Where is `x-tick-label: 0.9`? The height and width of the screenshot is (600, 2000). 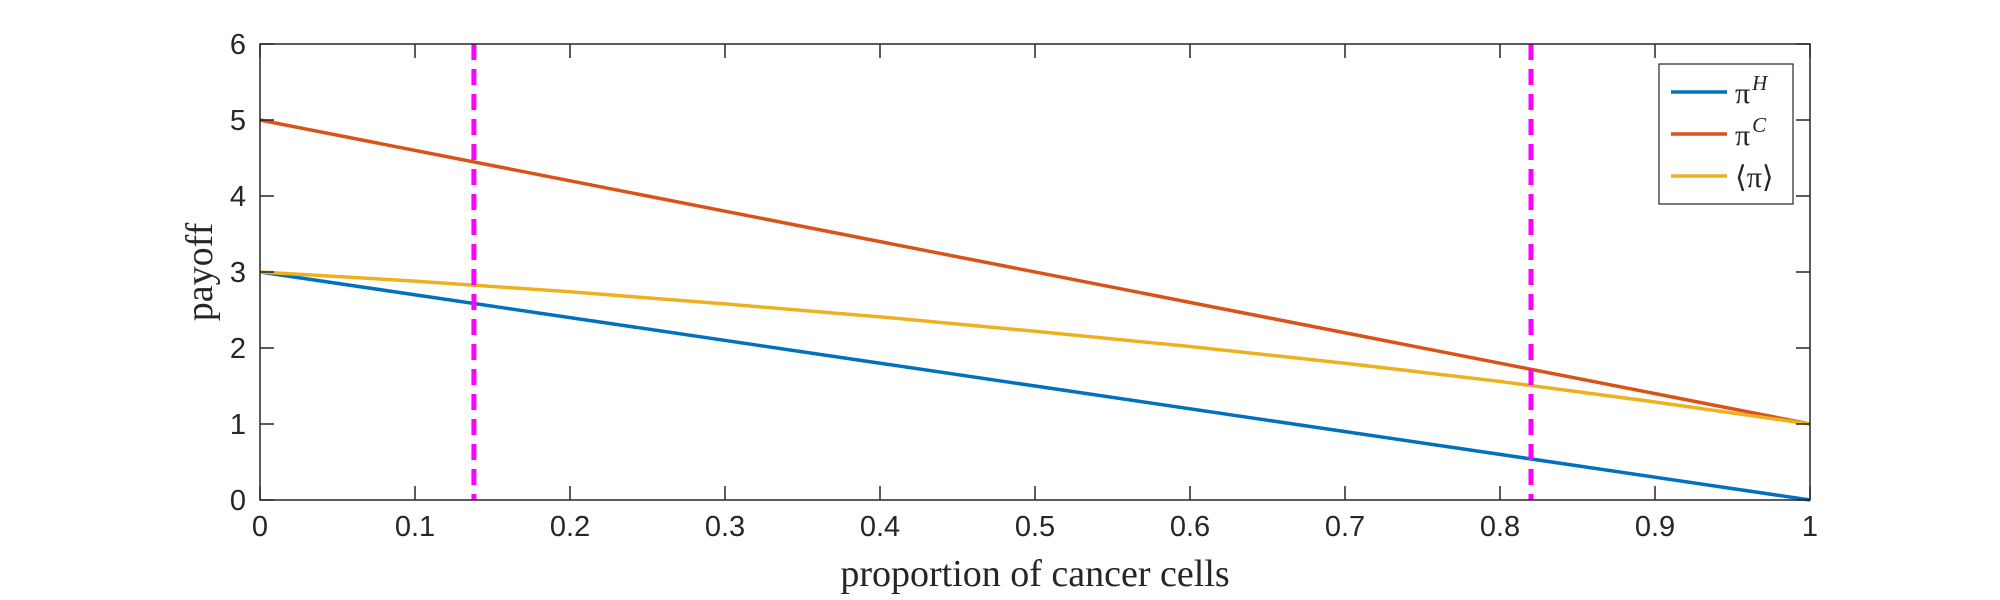 x-tick-label: 0.9 is located at coordinates (1655, 527).